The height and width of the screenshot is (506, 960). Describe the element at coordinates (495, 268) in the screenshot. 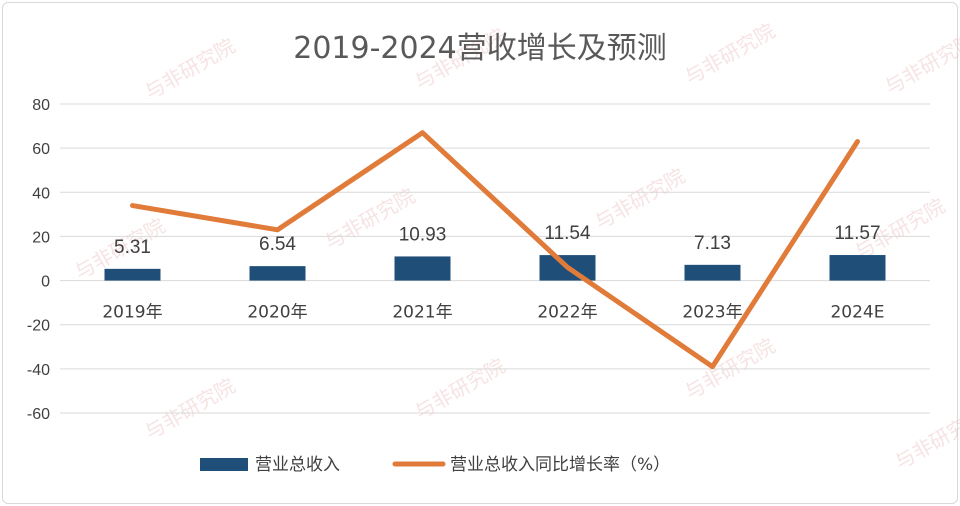

I see `bar-series` at that location.